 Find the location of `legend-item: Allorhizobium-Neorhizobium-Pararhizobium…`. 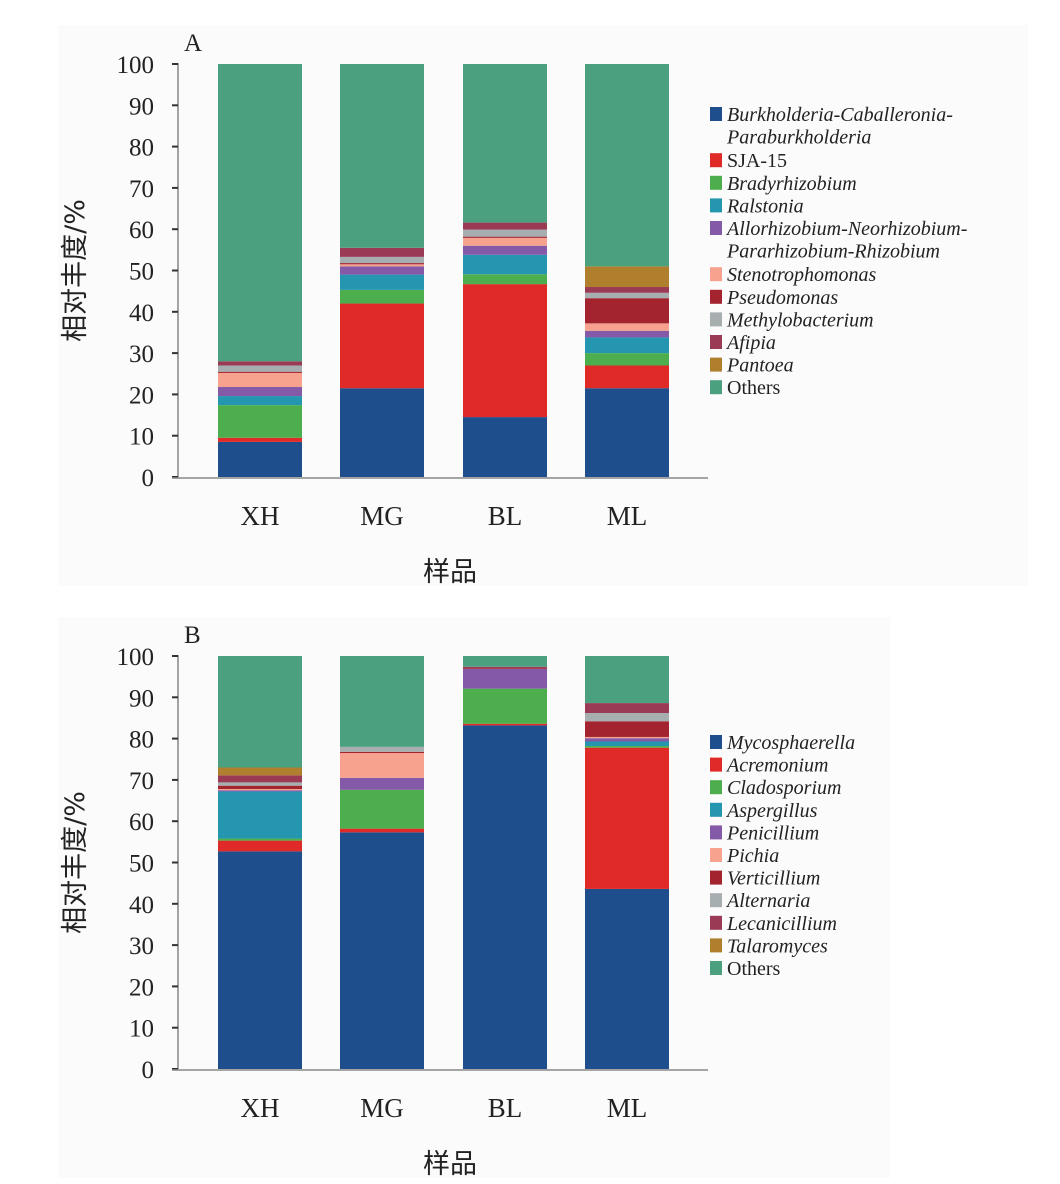

legend-item: Allorhizobium-Neorhizobium-Pararhizobium… is located at coordinates (838, 240).